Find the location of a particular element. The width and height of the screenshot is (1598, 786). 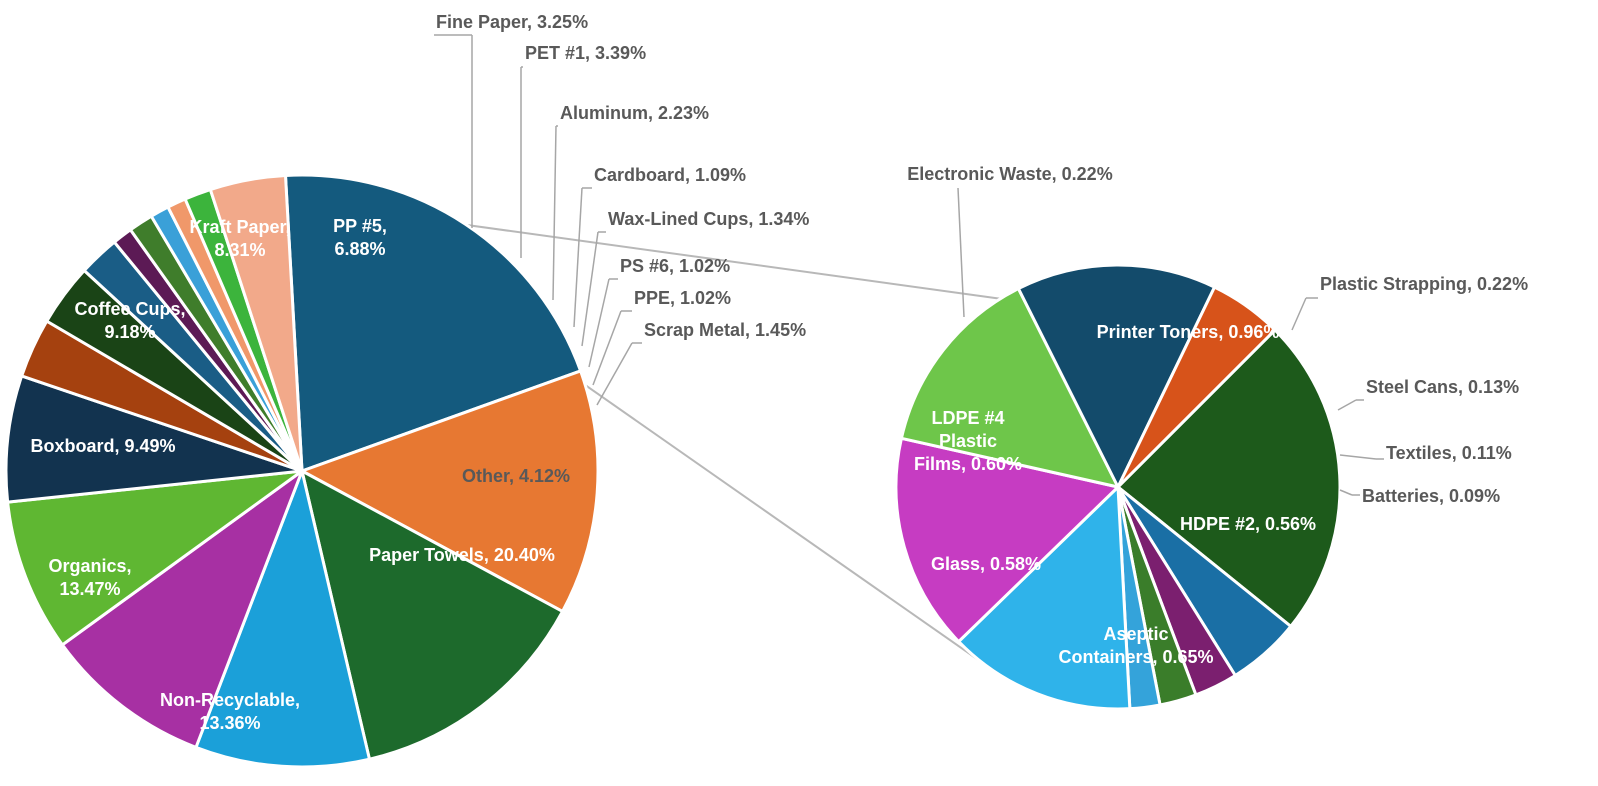

primary-label-scrap-metal: Scrap Metal, 1.45% is located at coordinates (725, 330).